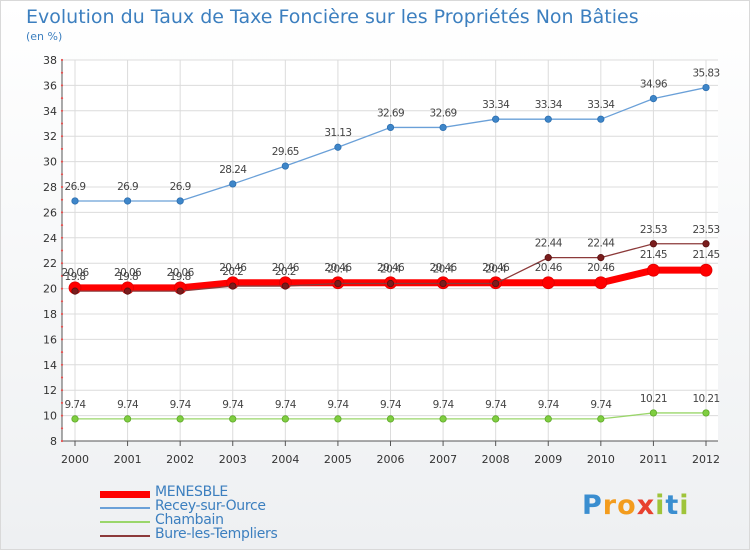 The height and width of the screenshot is (550, 750). Describe the element at coordinates (285, 459) in the screenshot. I see `x-tick-label: 2004` at that location.